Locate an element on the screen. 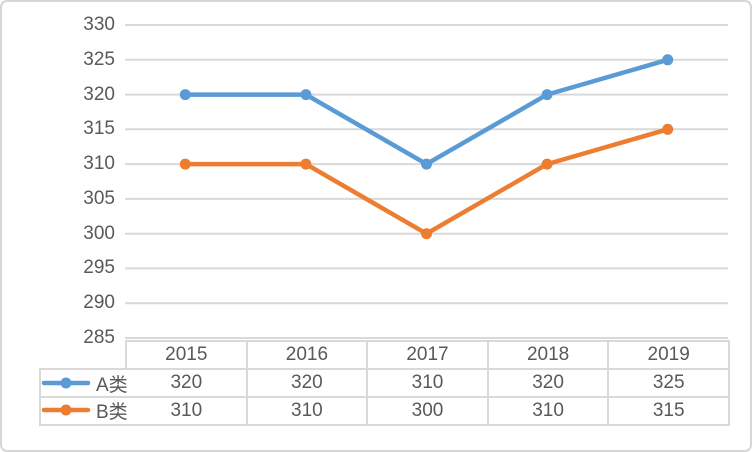 The height and width of the screenshot is (452, 752). table-header-cell: 2015 is located at coordinates (186, 355).